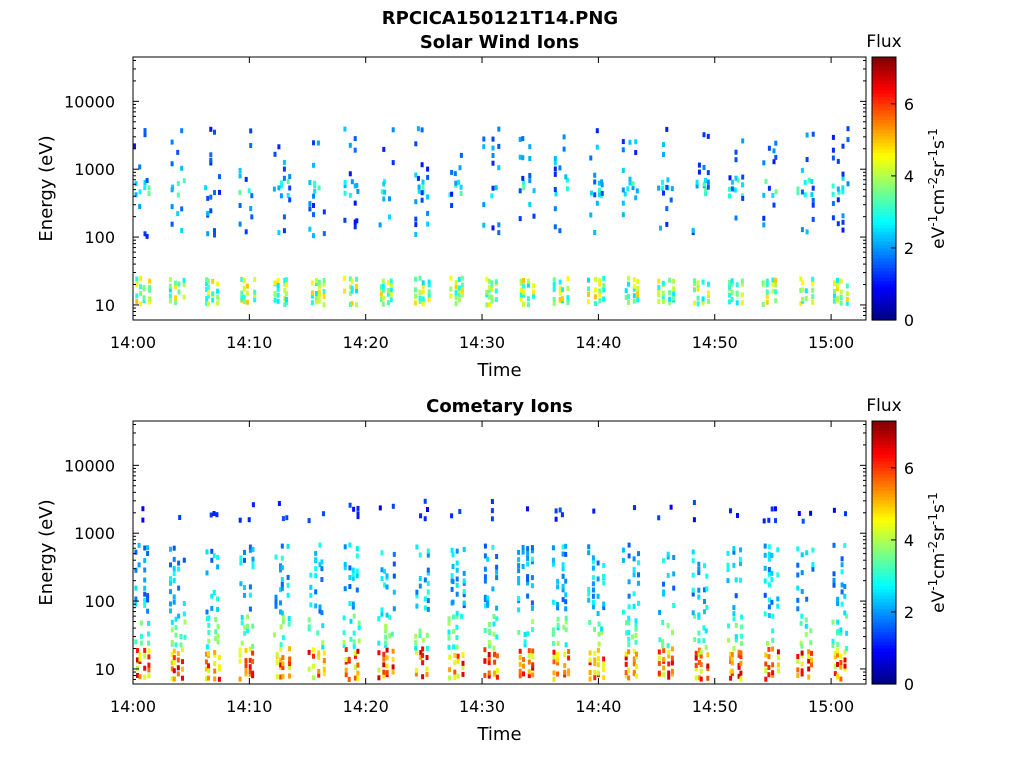 The image size is (1024, 768). What do you see at coordinates (89, 465) in the screenshot?
I see `y-tick-label: 10000` at bounding box center [89, 465].